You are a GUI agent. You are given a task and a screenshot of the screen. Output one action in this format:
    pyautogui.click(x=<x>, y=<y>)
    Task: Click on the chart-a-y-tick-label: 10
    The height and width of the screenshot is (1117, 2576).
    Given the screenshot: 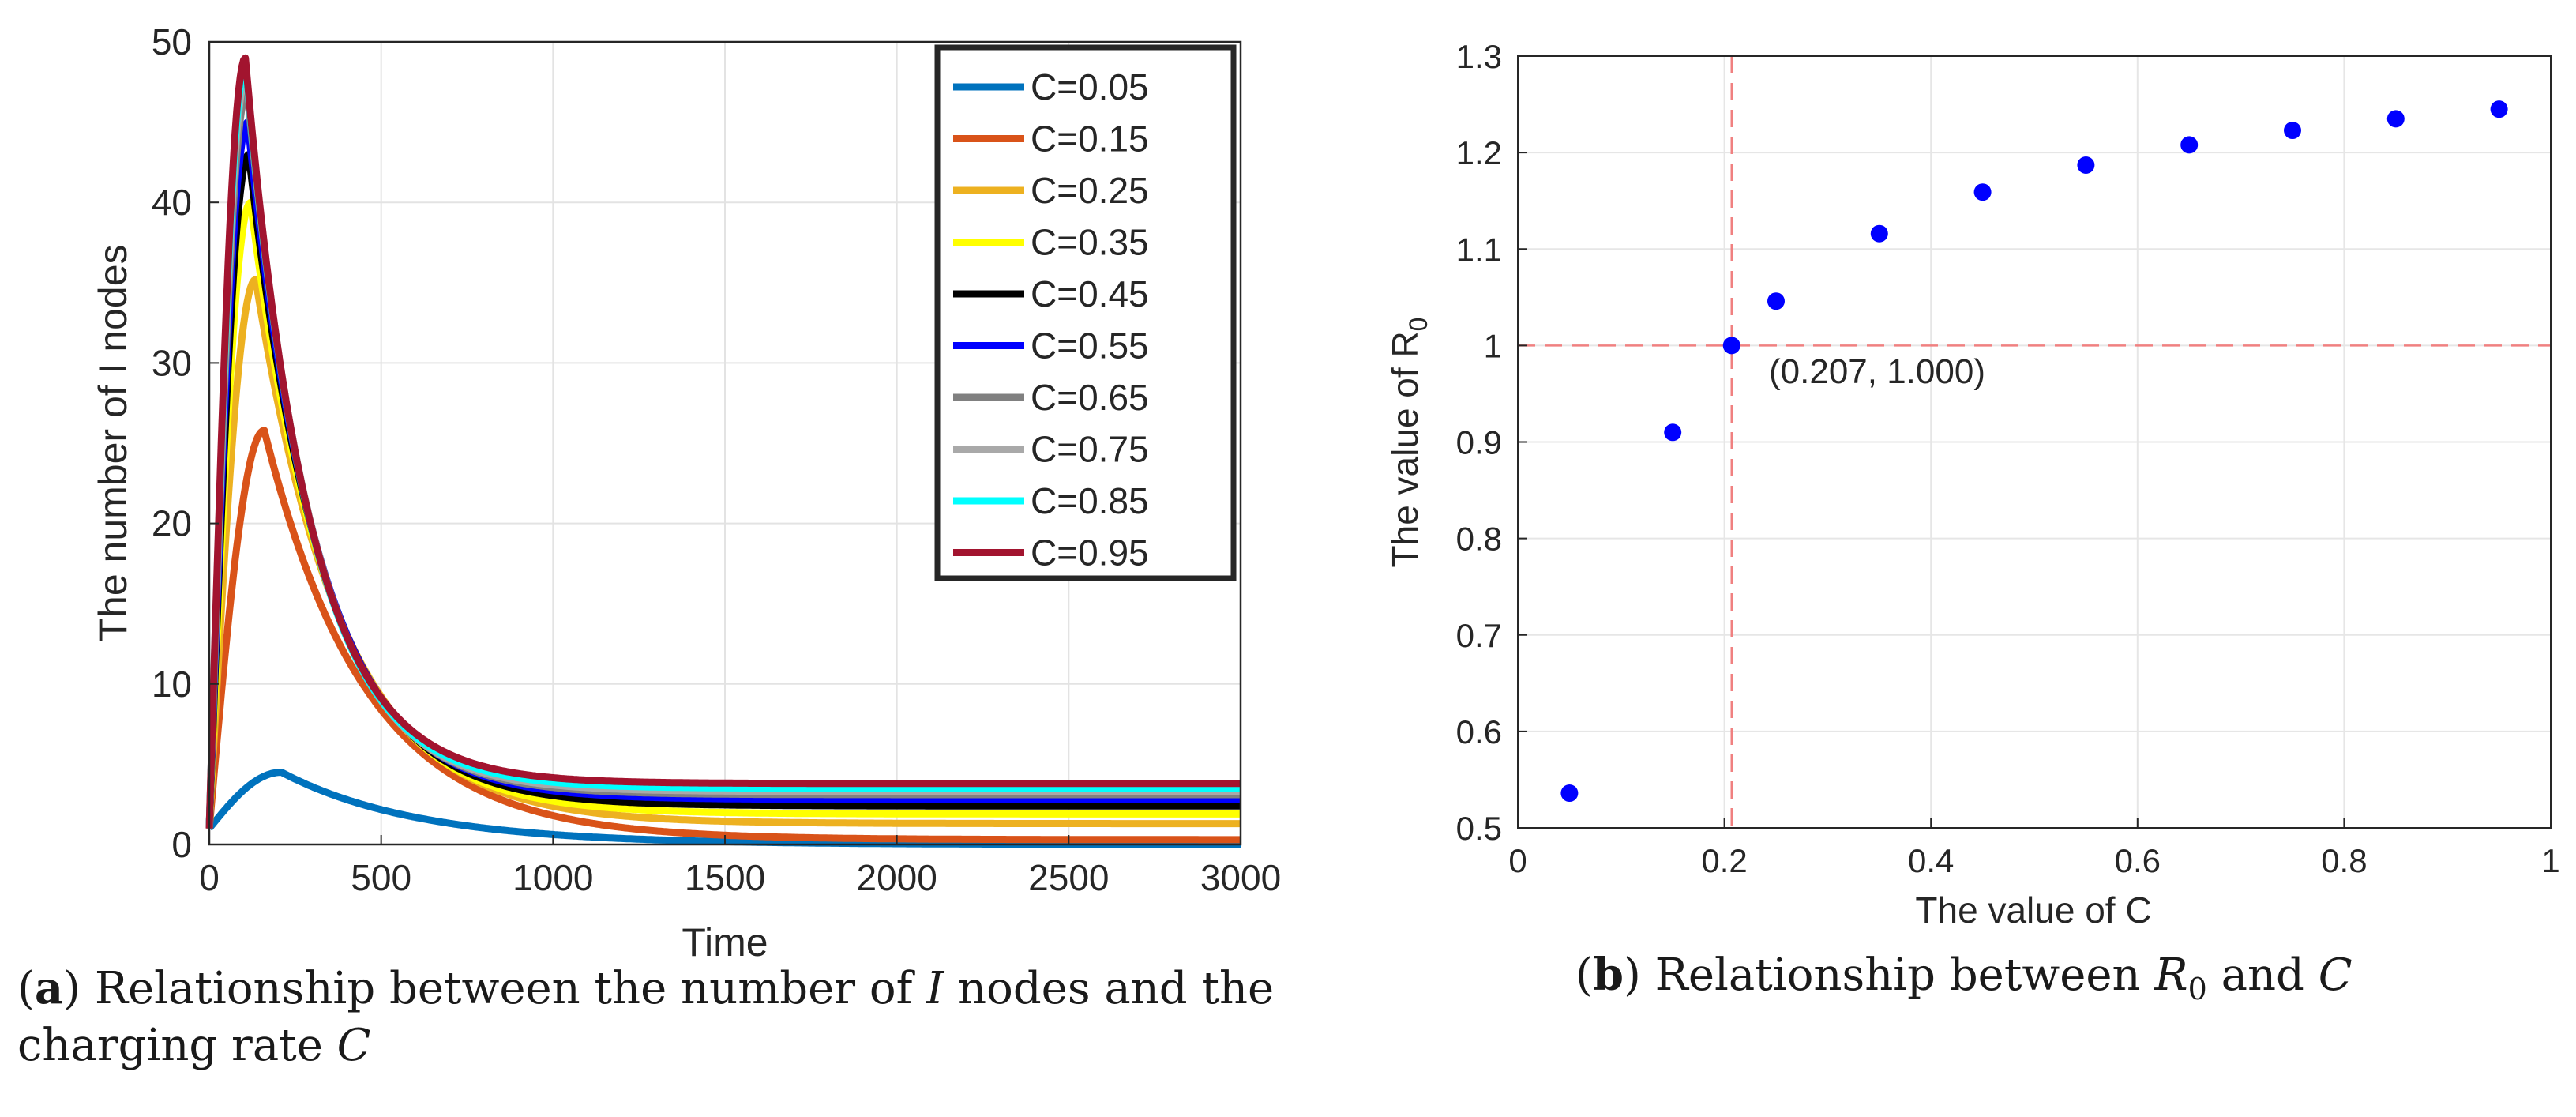 What is the action you would take?
    pyautogui.click(x=172, y=684)
    